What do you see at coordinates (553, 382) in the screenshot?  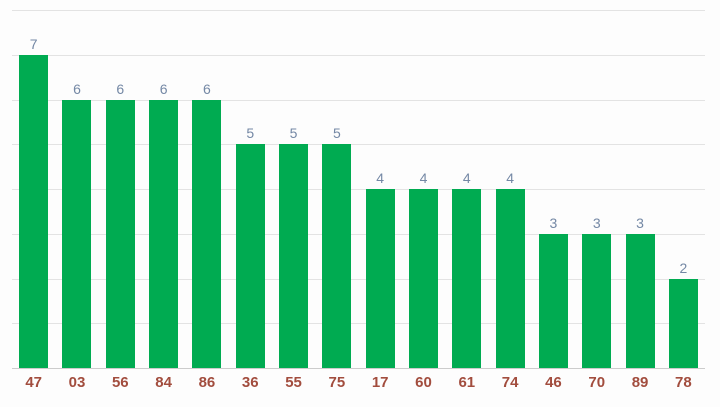 I see `x-axis-label: 46` at bounding box center [553, 382].